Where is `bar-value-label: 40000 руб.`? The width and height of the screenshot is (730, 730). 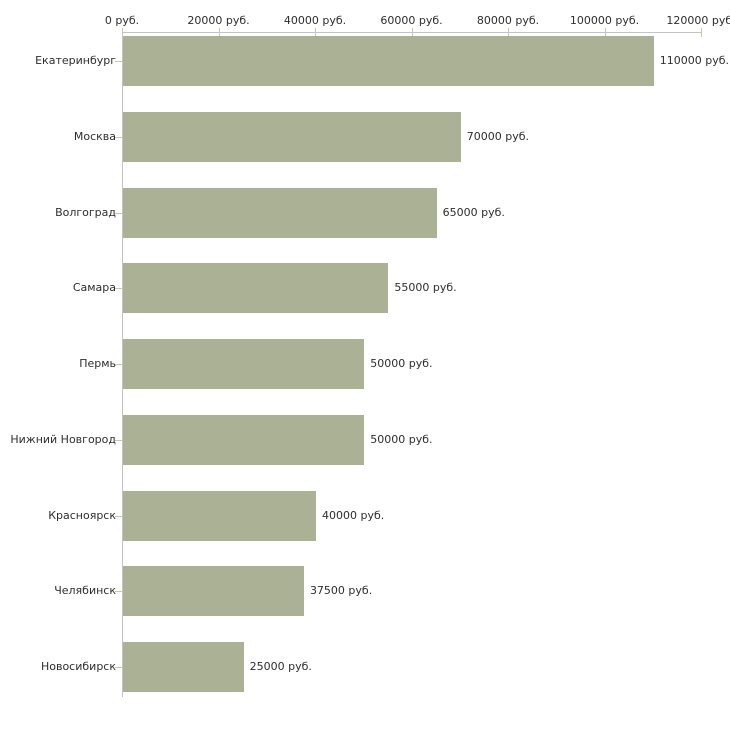 bar-value-label: 40000 руб. is located at coordinates (353, 515).